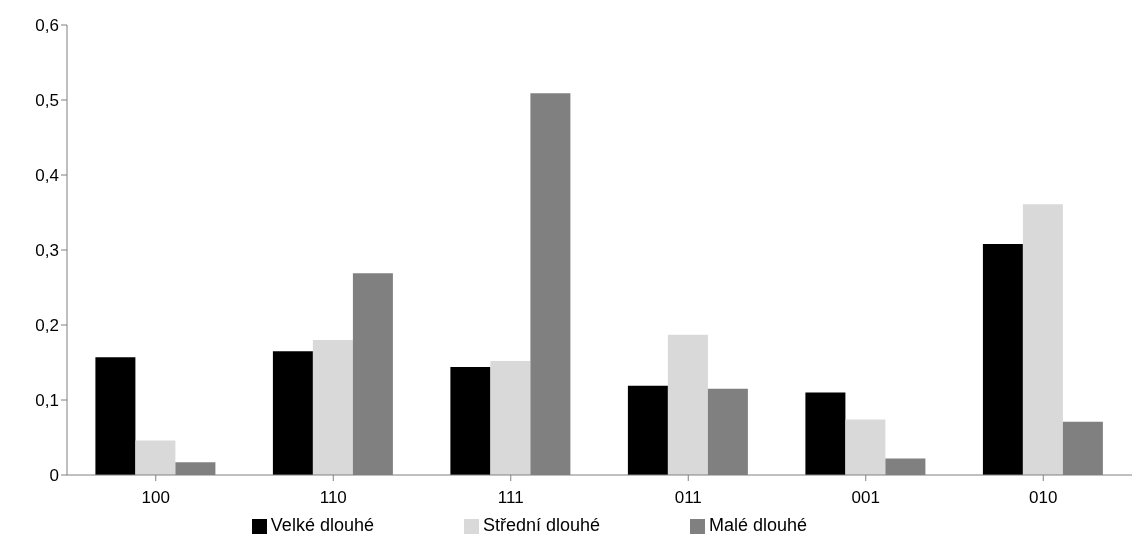  What do you see at coordinates (155, 498) in the screenshot?
I see `x-tick-label: 100` at bounding box center [155, 498].